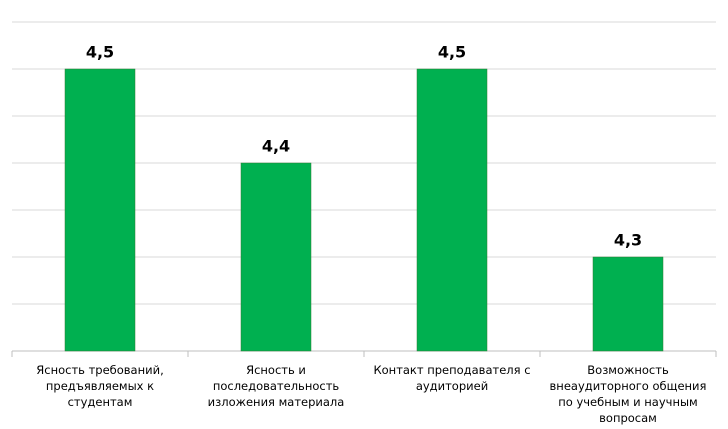 The height and width of the screenshot is (429, 728). Describe the element at coordinates (452, 378) in the screenshot. I see `x-tick-label: Контакт преподавателя с аудиторией` at that location.